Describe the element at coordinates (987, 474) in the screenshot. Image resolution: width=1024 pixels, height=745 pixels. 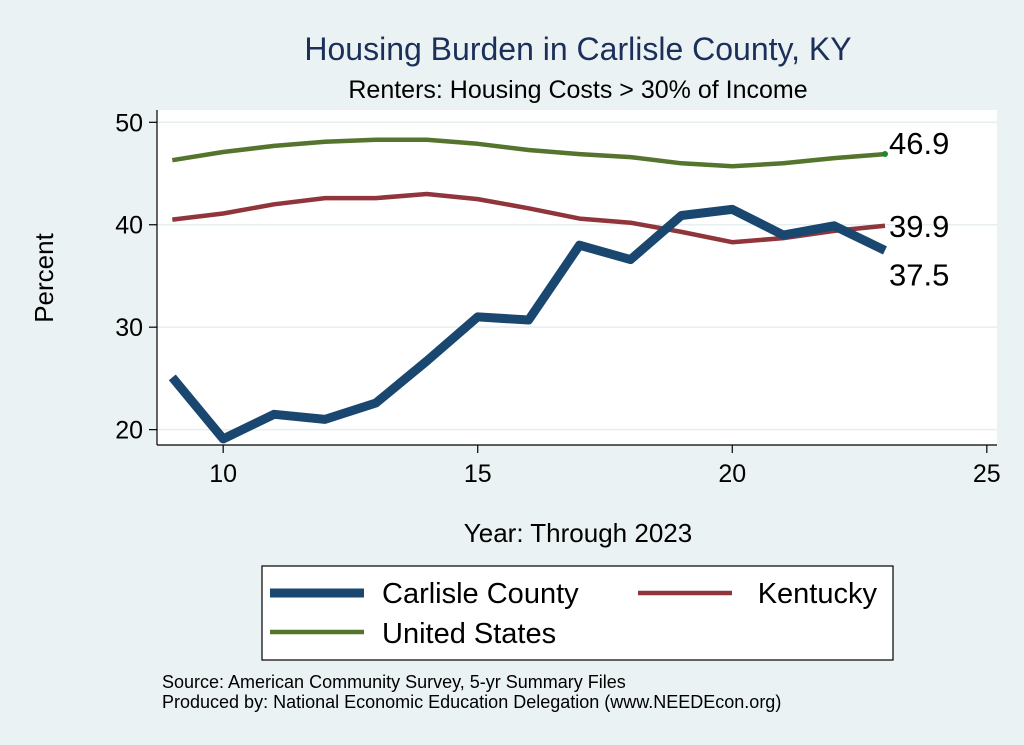
I see `x-tick-label: 25` at that location.